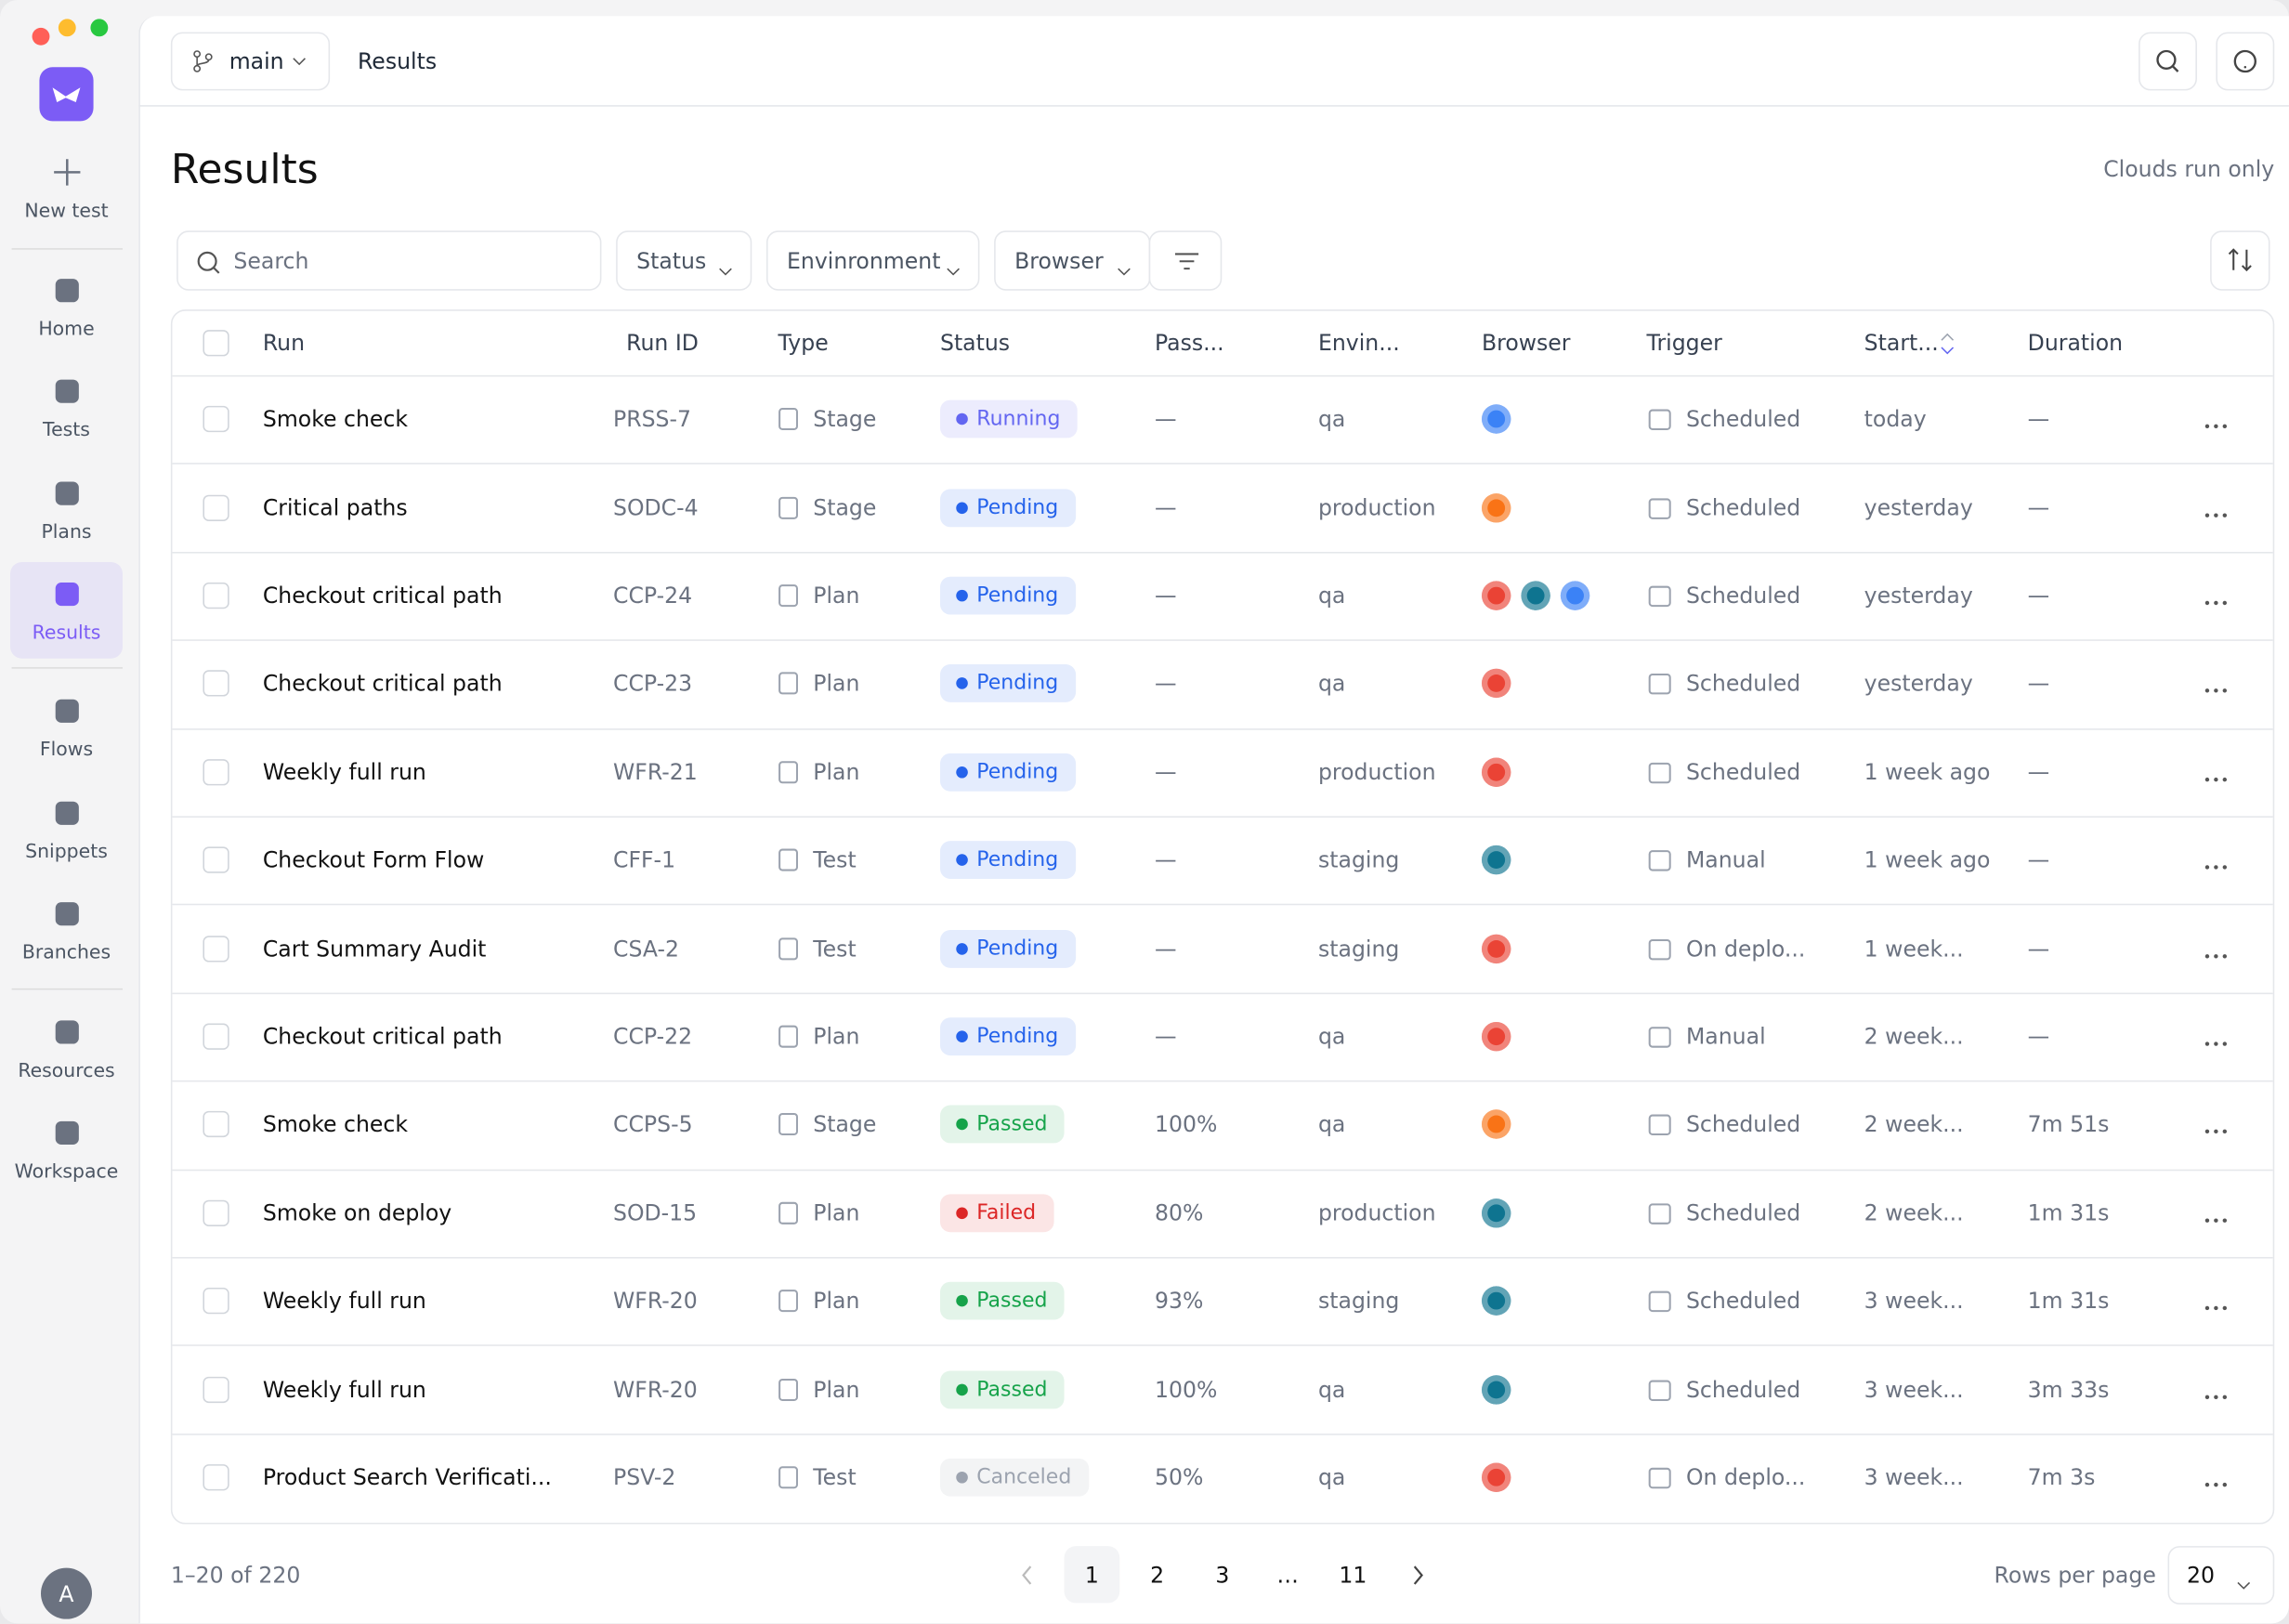  Describe the element at coordinates (99, 28) in the screenshot. I see `zoom-dot` at that location.